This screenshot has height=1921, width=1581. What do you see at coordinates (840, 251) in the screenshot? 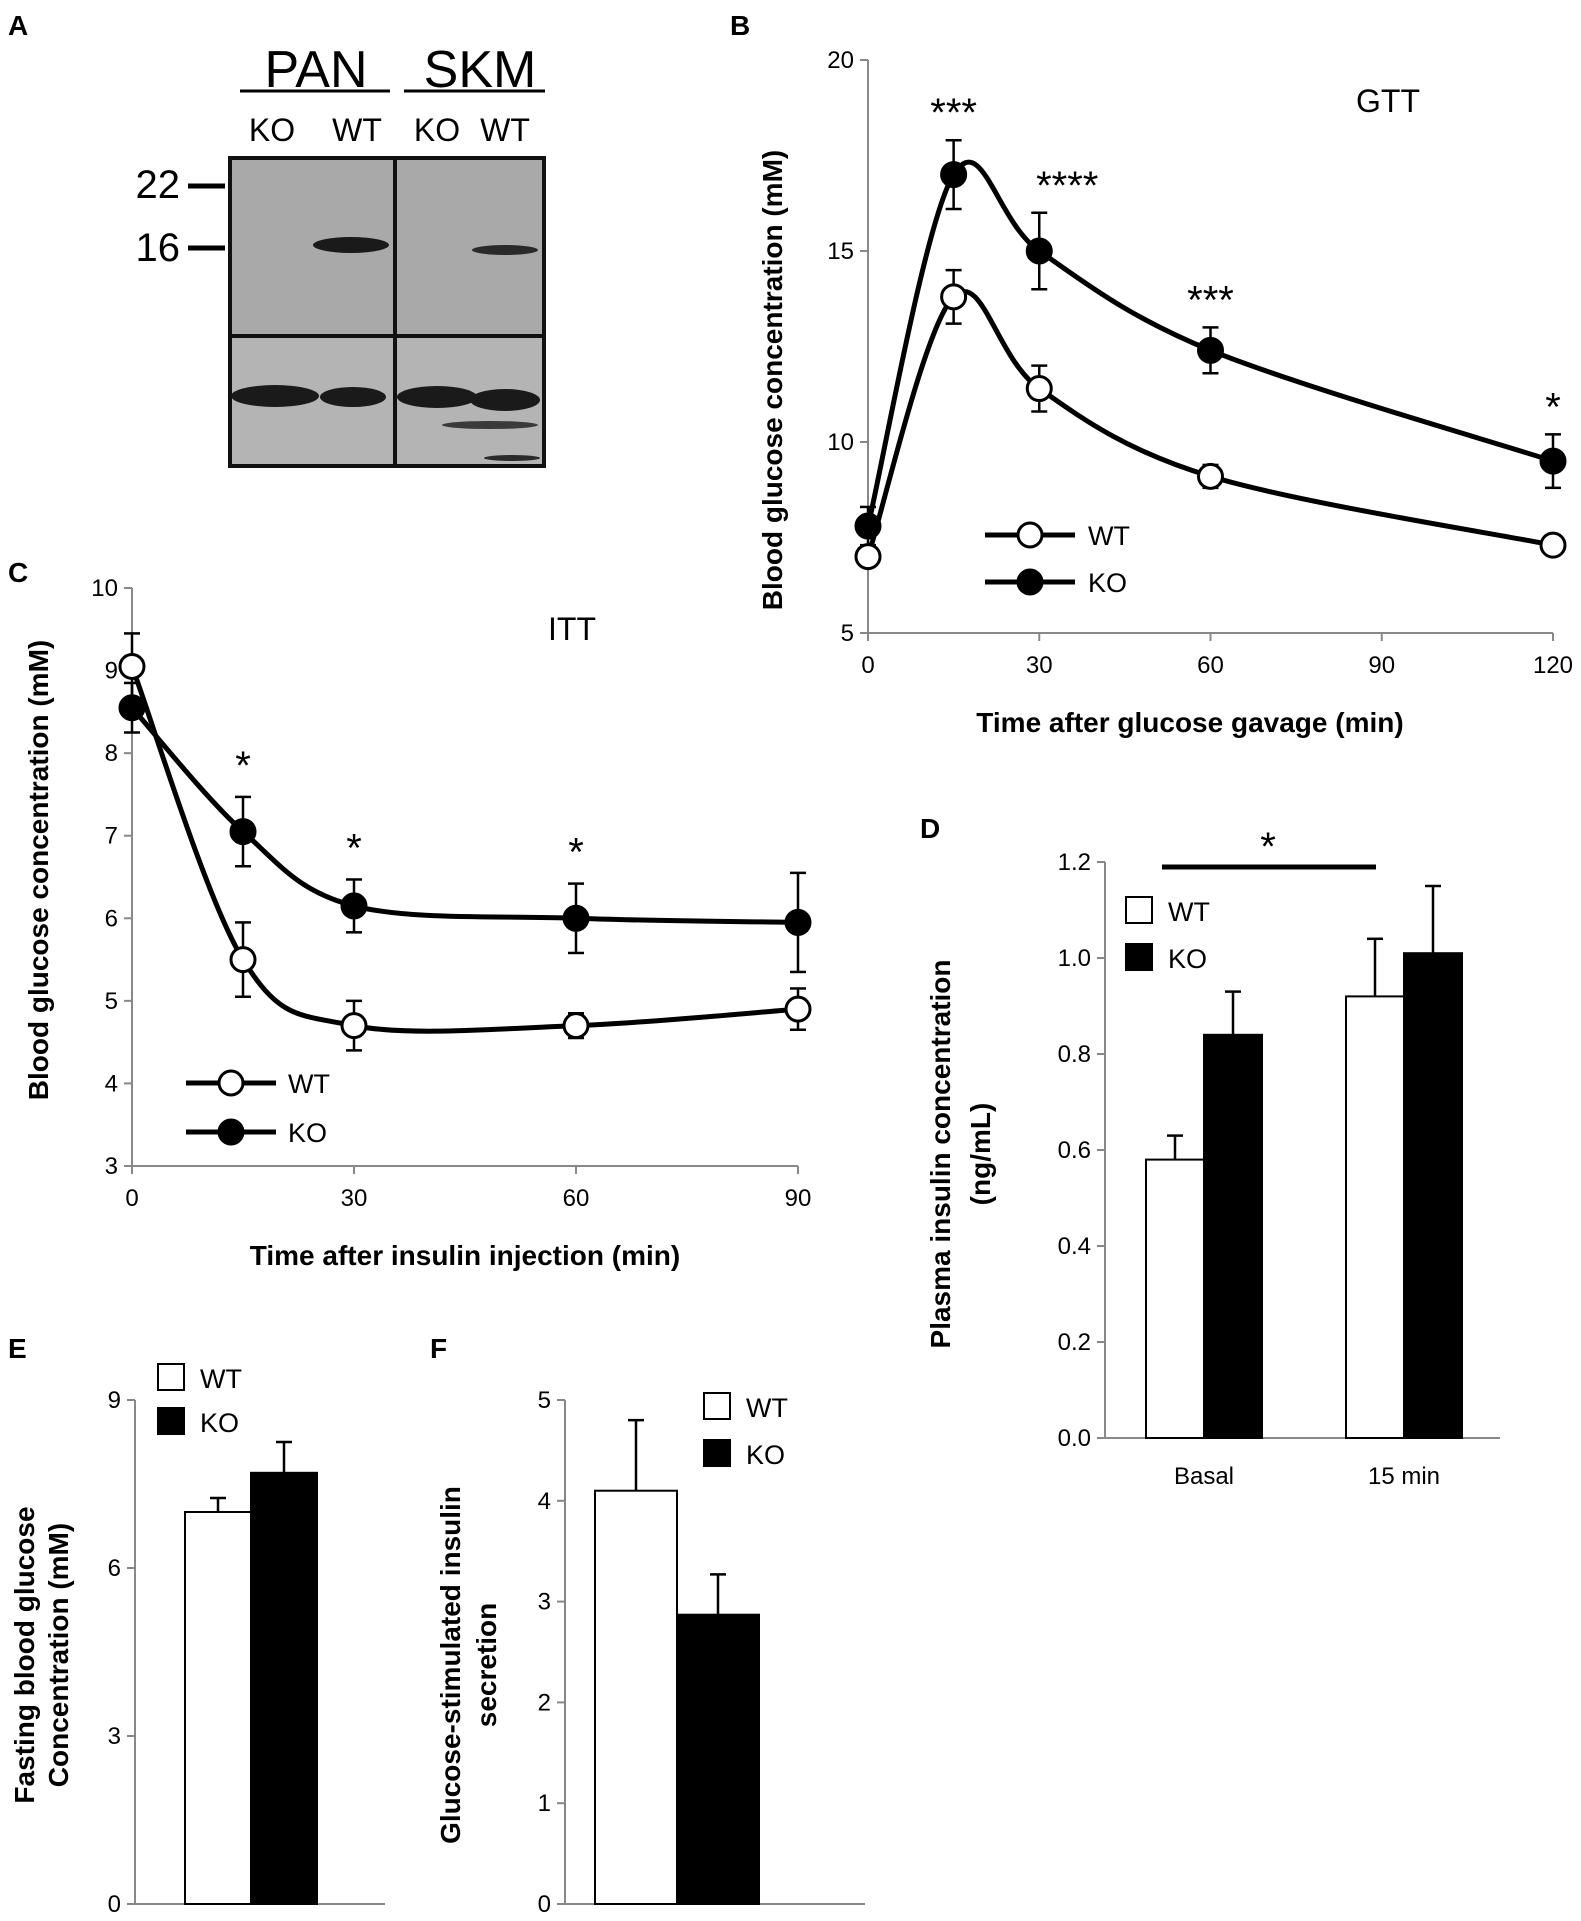
I see `y-tick-label: 15` at bounding box center [840, 251].